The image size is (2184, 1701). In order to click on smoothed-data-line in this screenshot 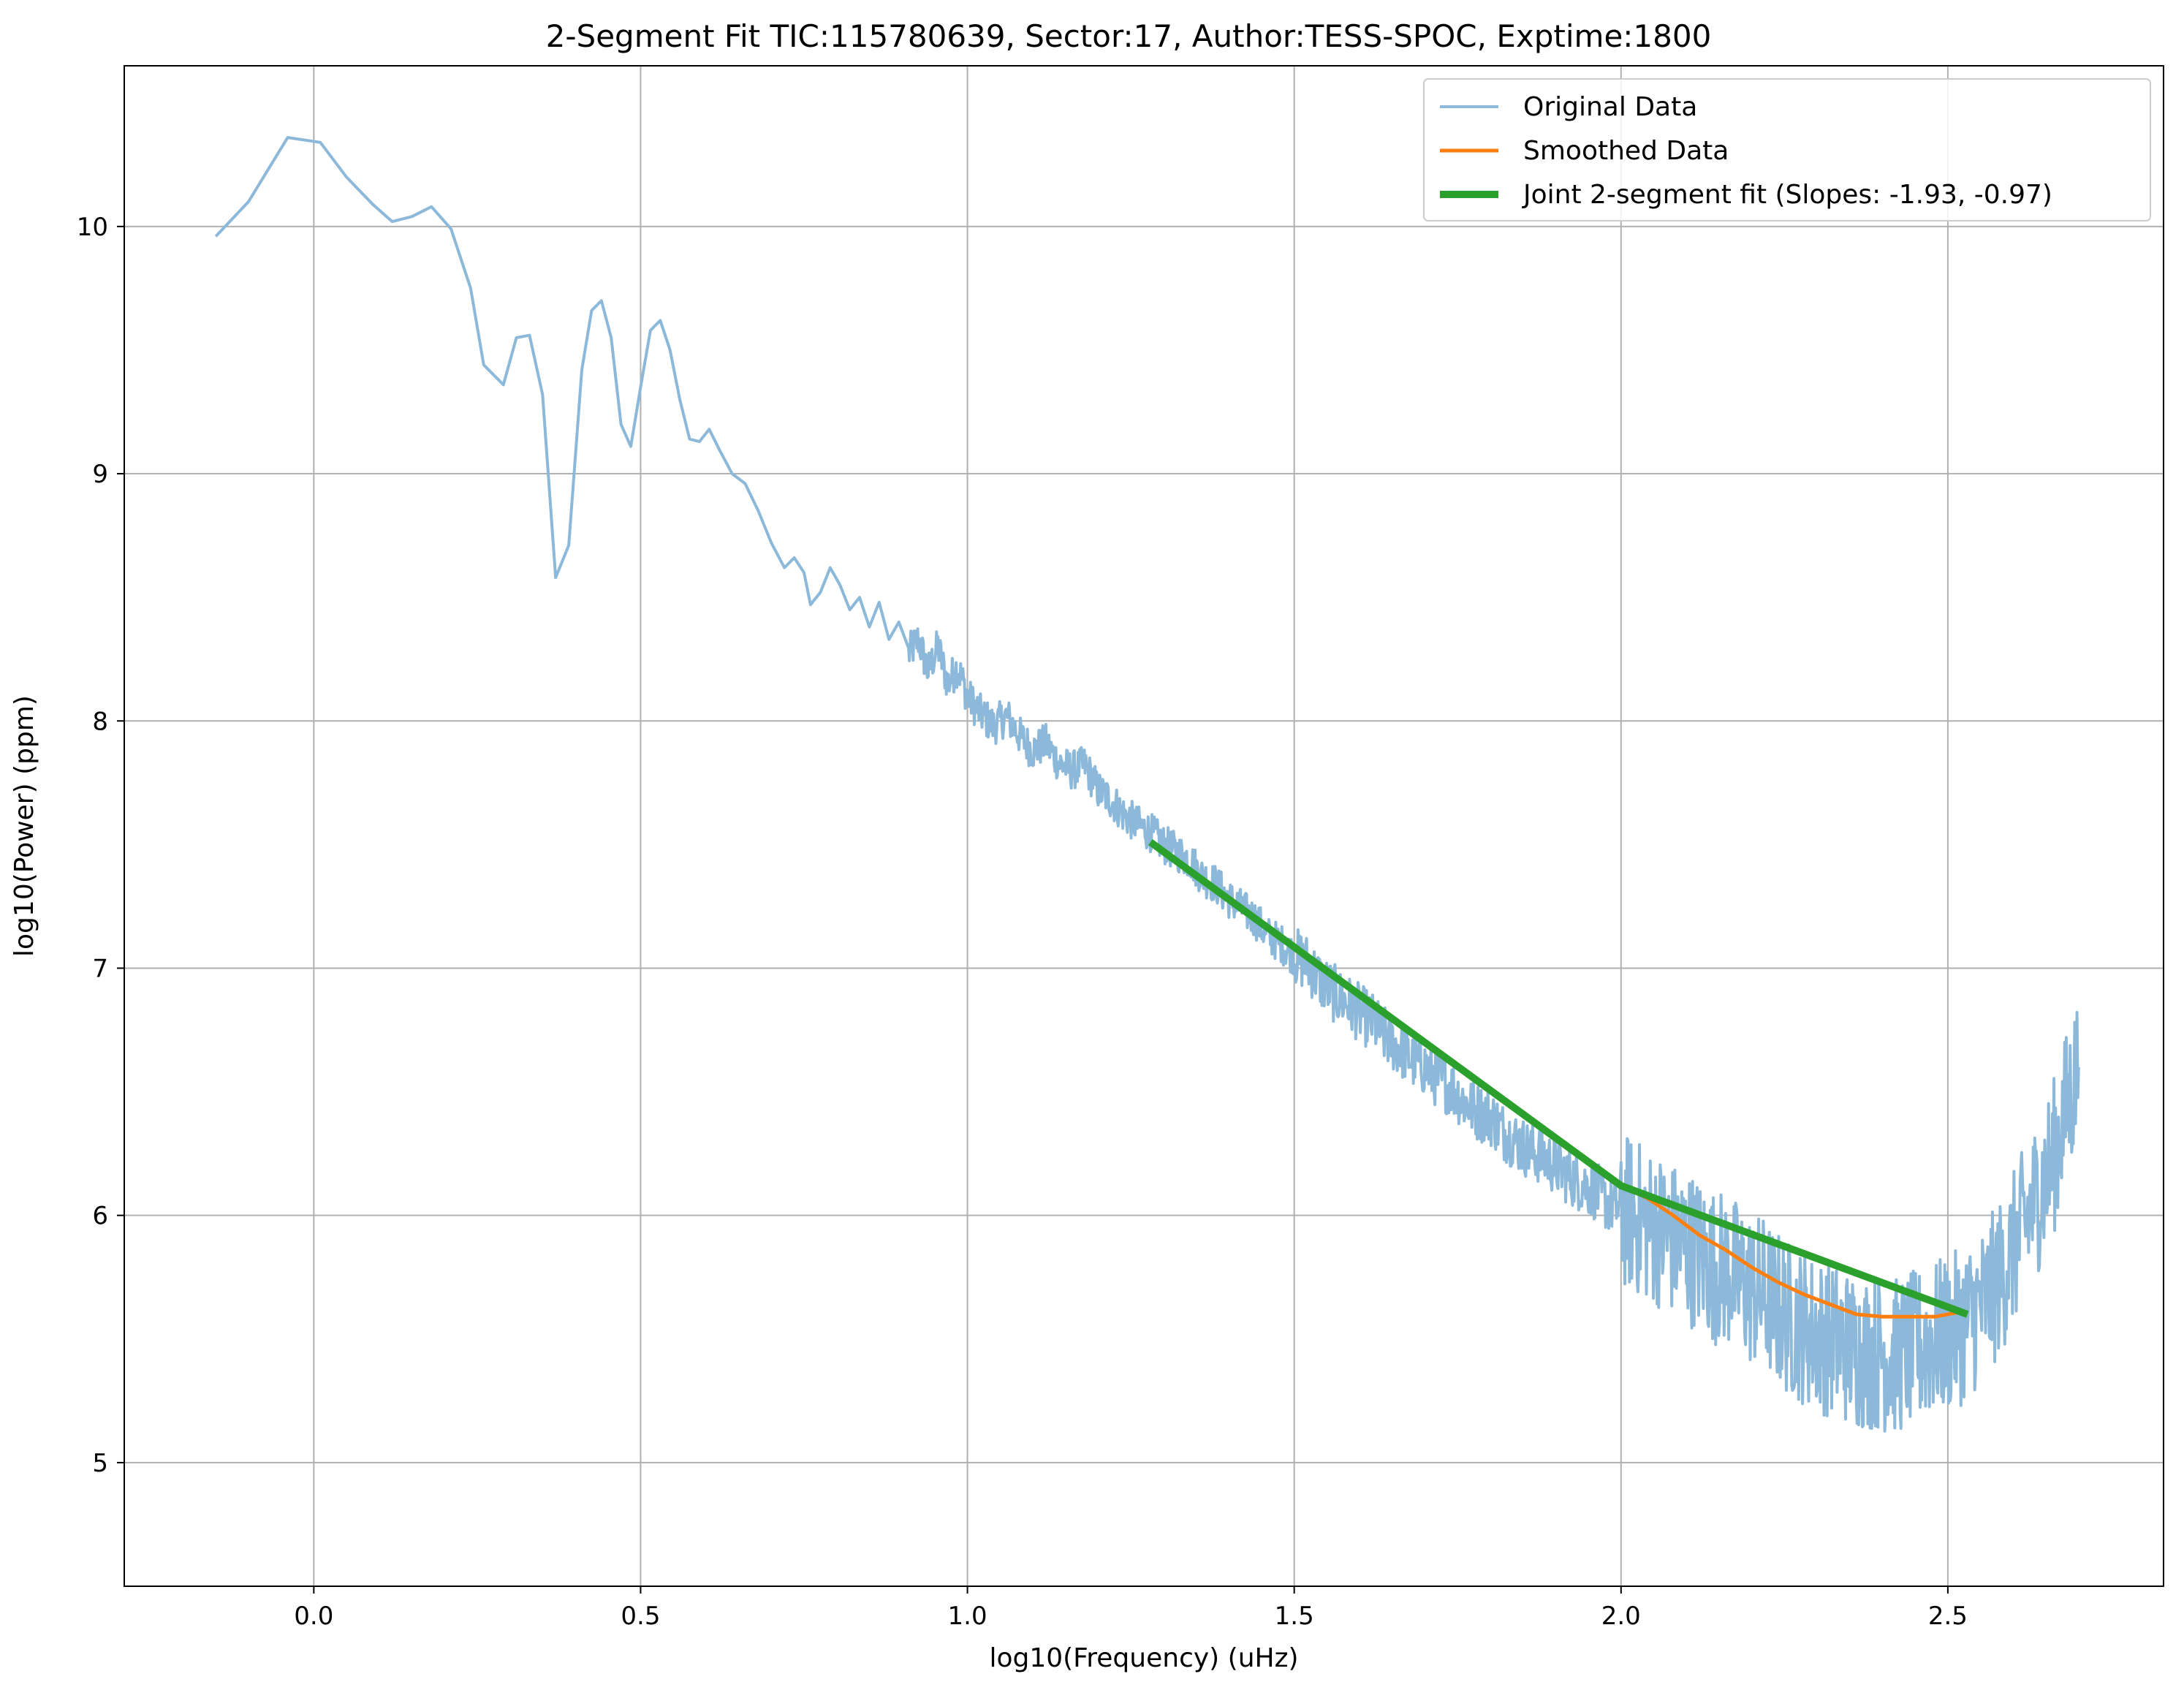, I will do `click(1791, 1251)`.